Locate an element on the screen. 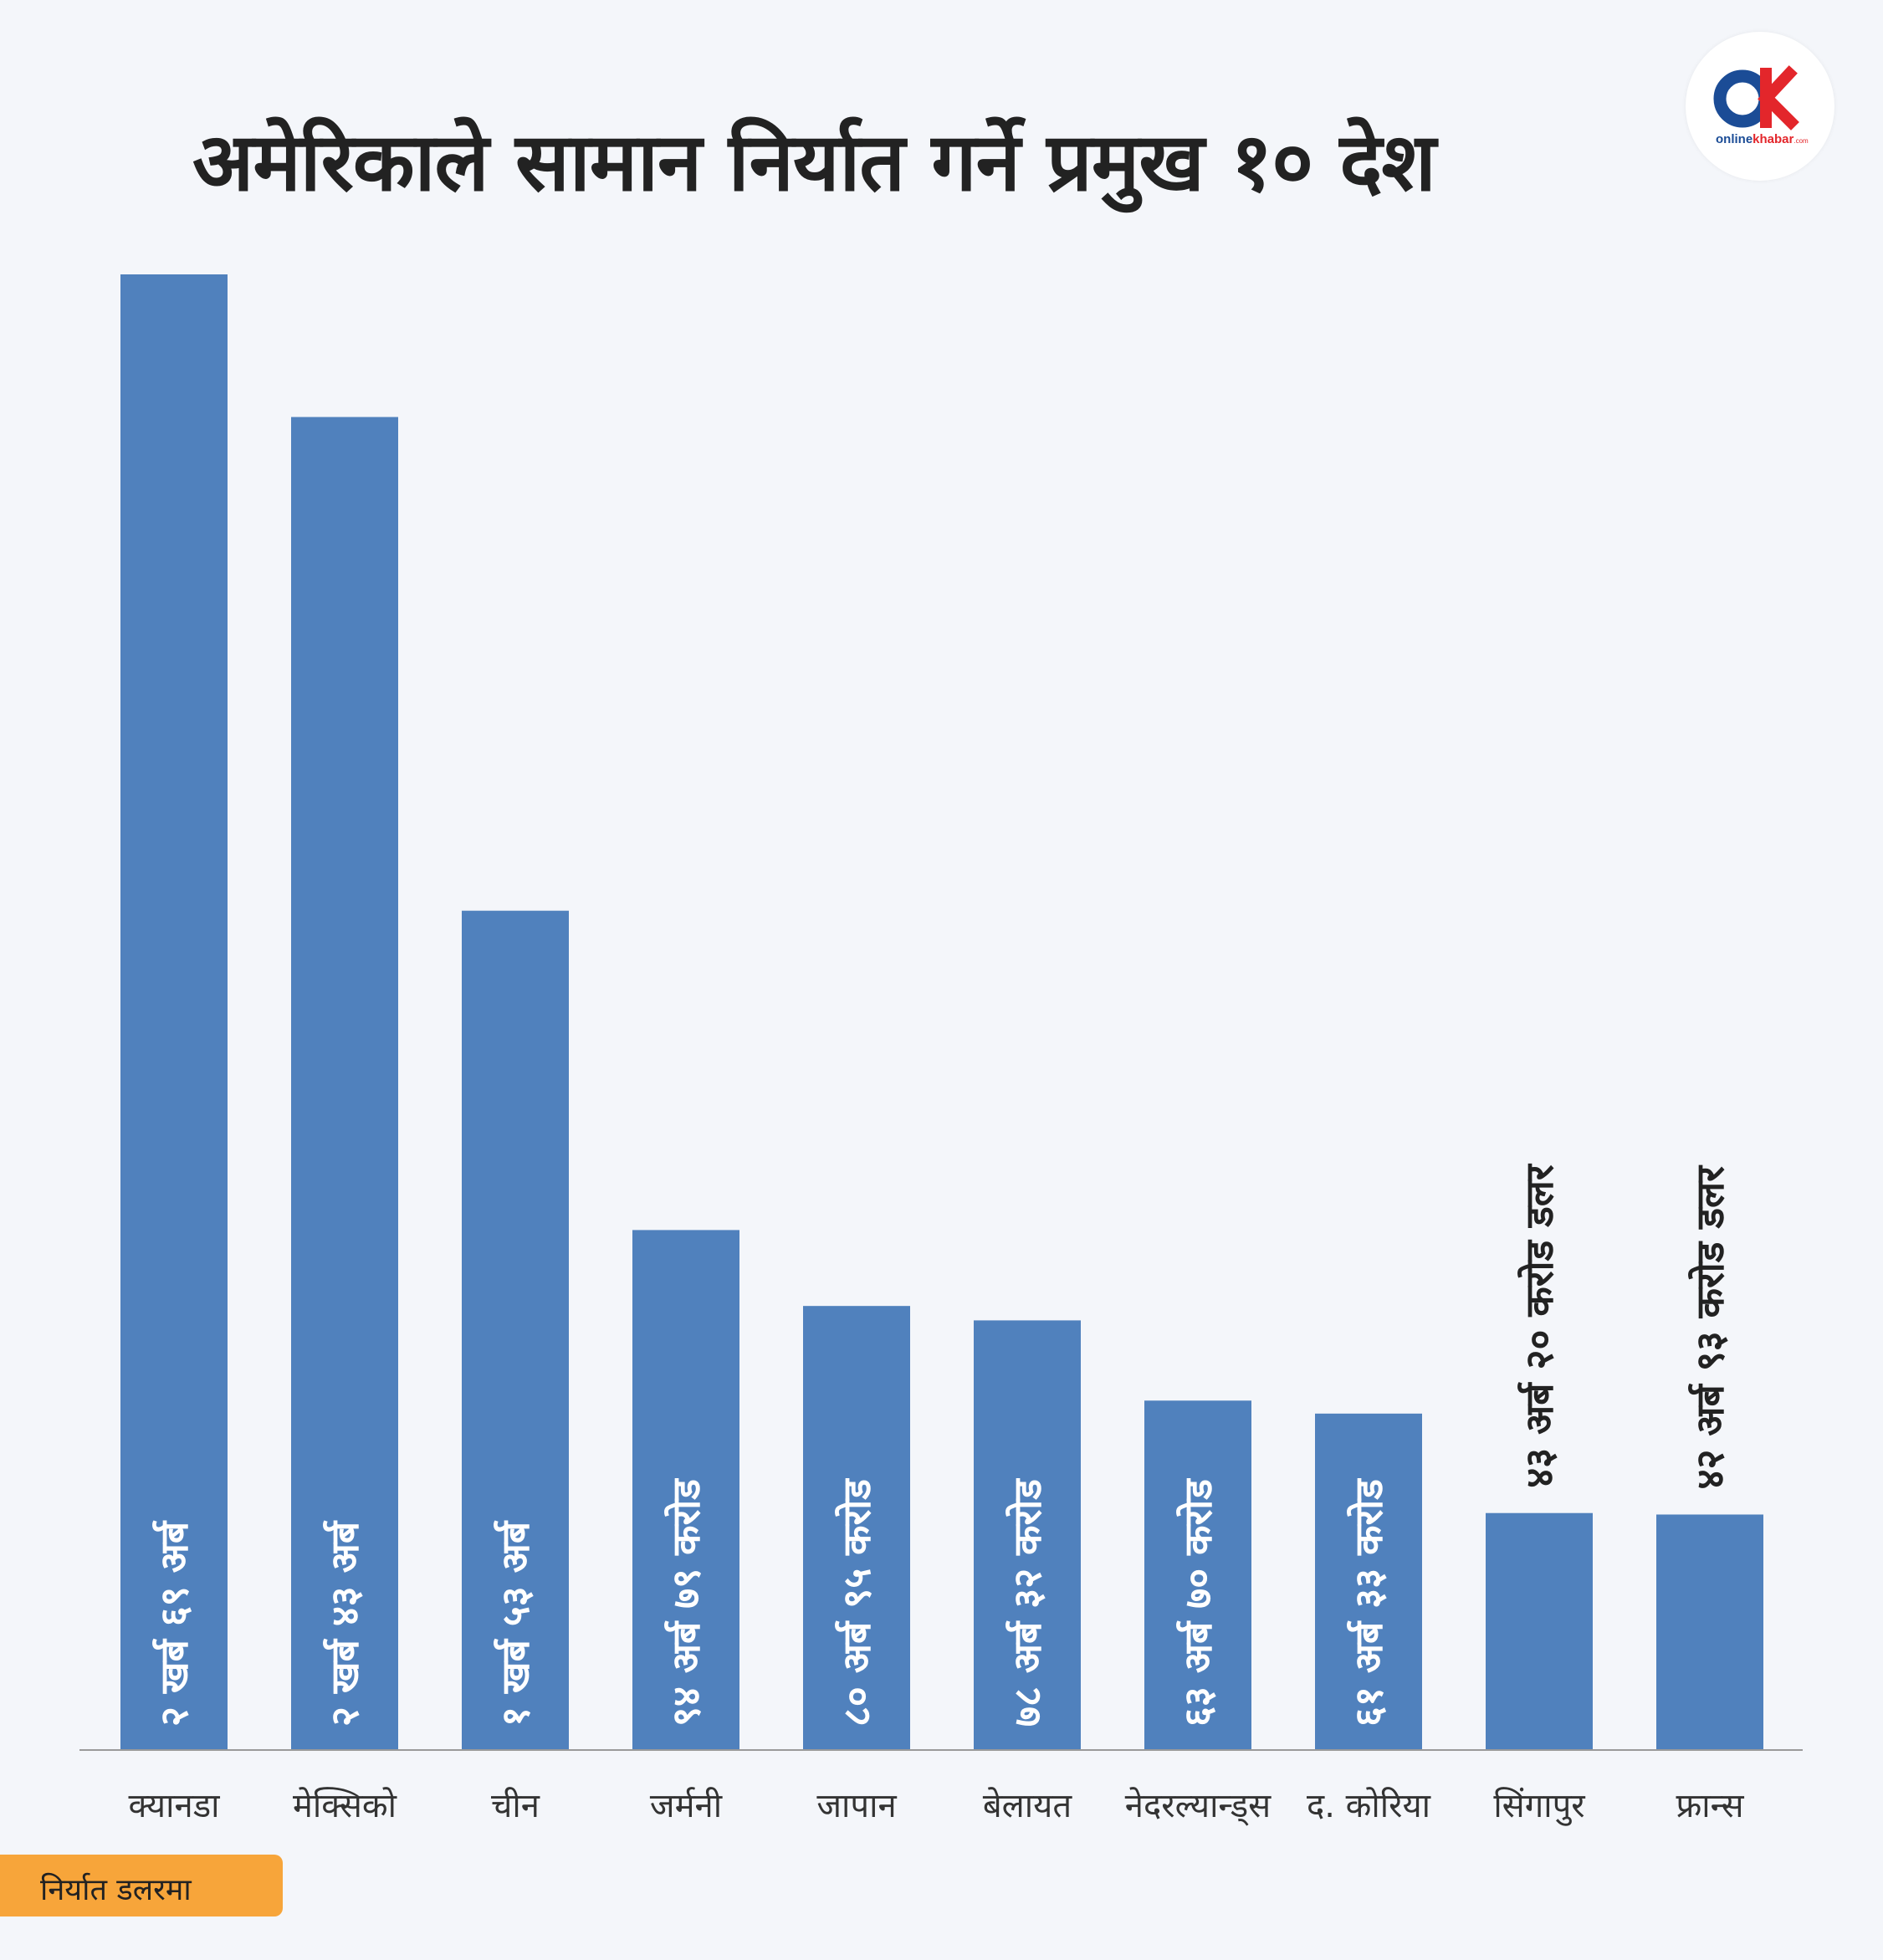 This screenshot has width=1883, height=1960. value-label: २ खर्ब ४३ अर्ब is located at coordinates (344, 1624).